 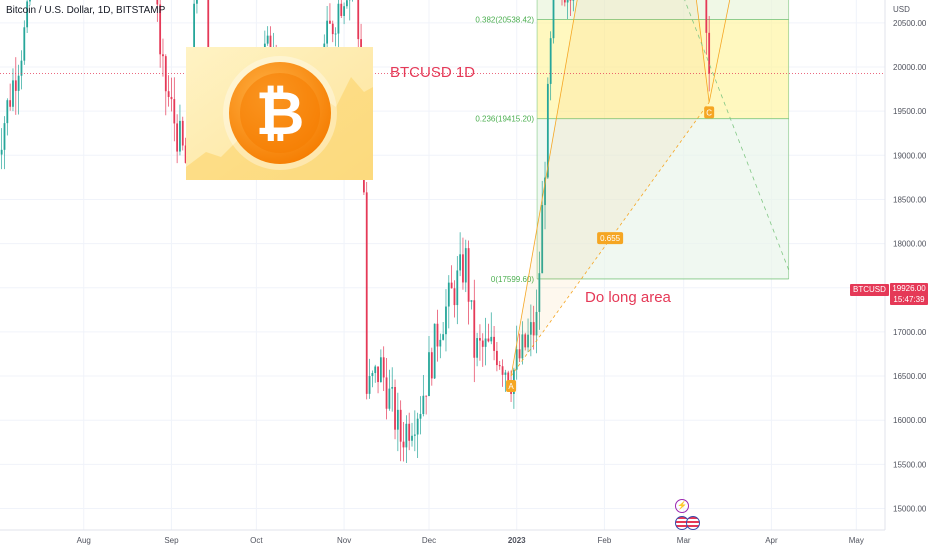 I want to click on fib-level-label: 0.236(19415.20), so click(x=504, y=119).